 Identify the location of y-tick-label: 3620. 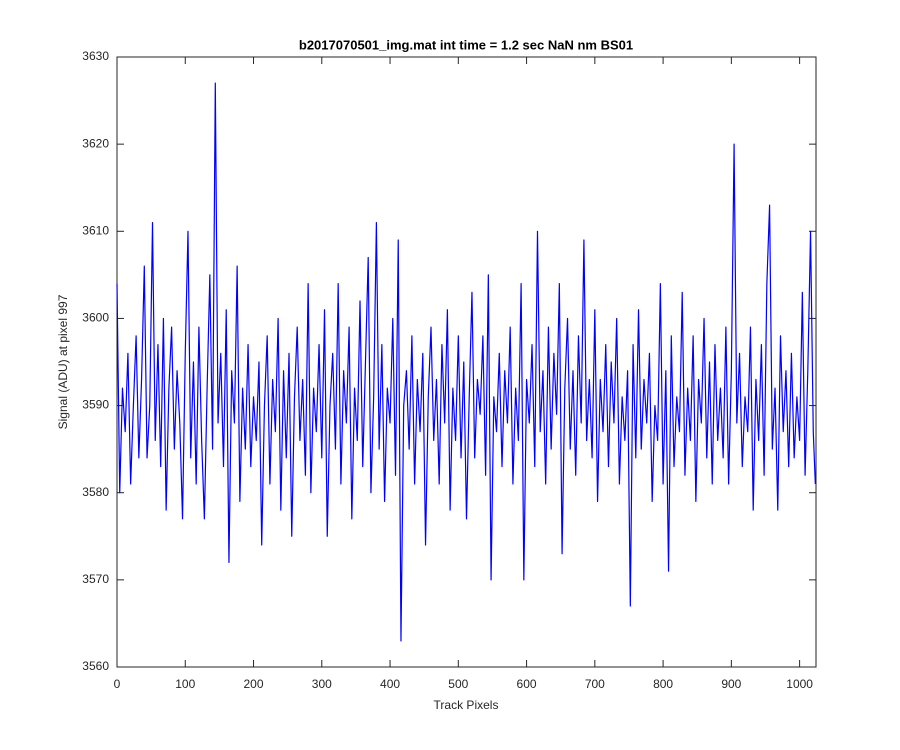
(95, 143).